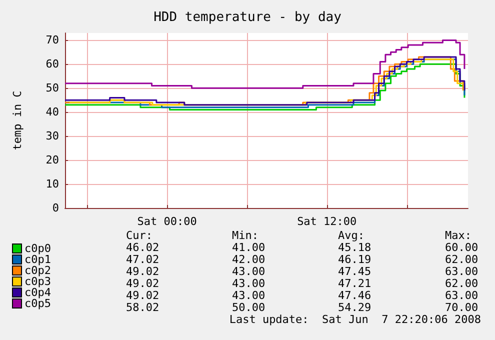 The width and height of the screenshot is (495, 340). What do you see at coordinates (248, 17) in the screenshot?
I see `chart-title: HDD temperature - by day` at bounding box center [248, 17].